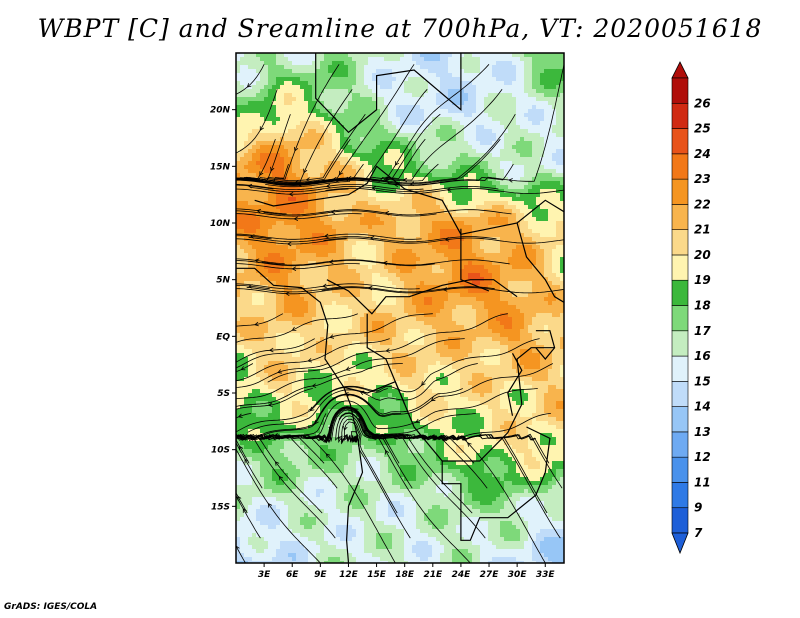 The height and width of the screenshot is (618, 800). Describe the element at coordinates (702, 381) in the screenshot. I see `colorbar-label: 15` at that location.